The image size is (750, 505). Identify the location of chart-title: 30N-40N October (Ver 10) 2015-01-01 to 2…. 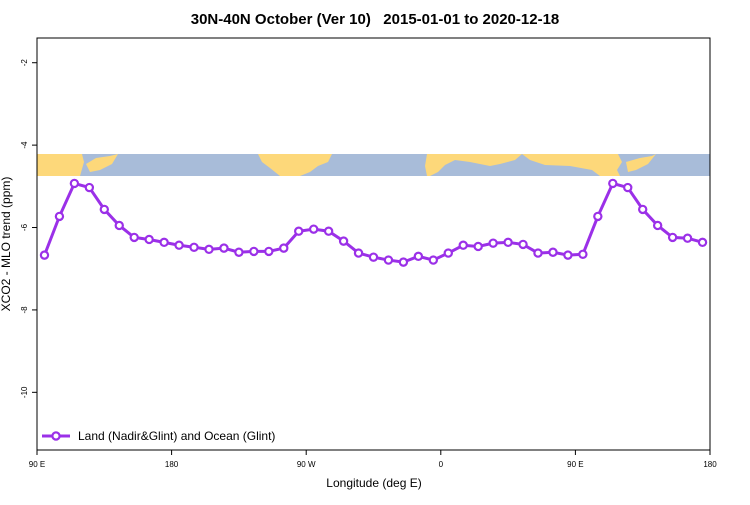
(375, 19).